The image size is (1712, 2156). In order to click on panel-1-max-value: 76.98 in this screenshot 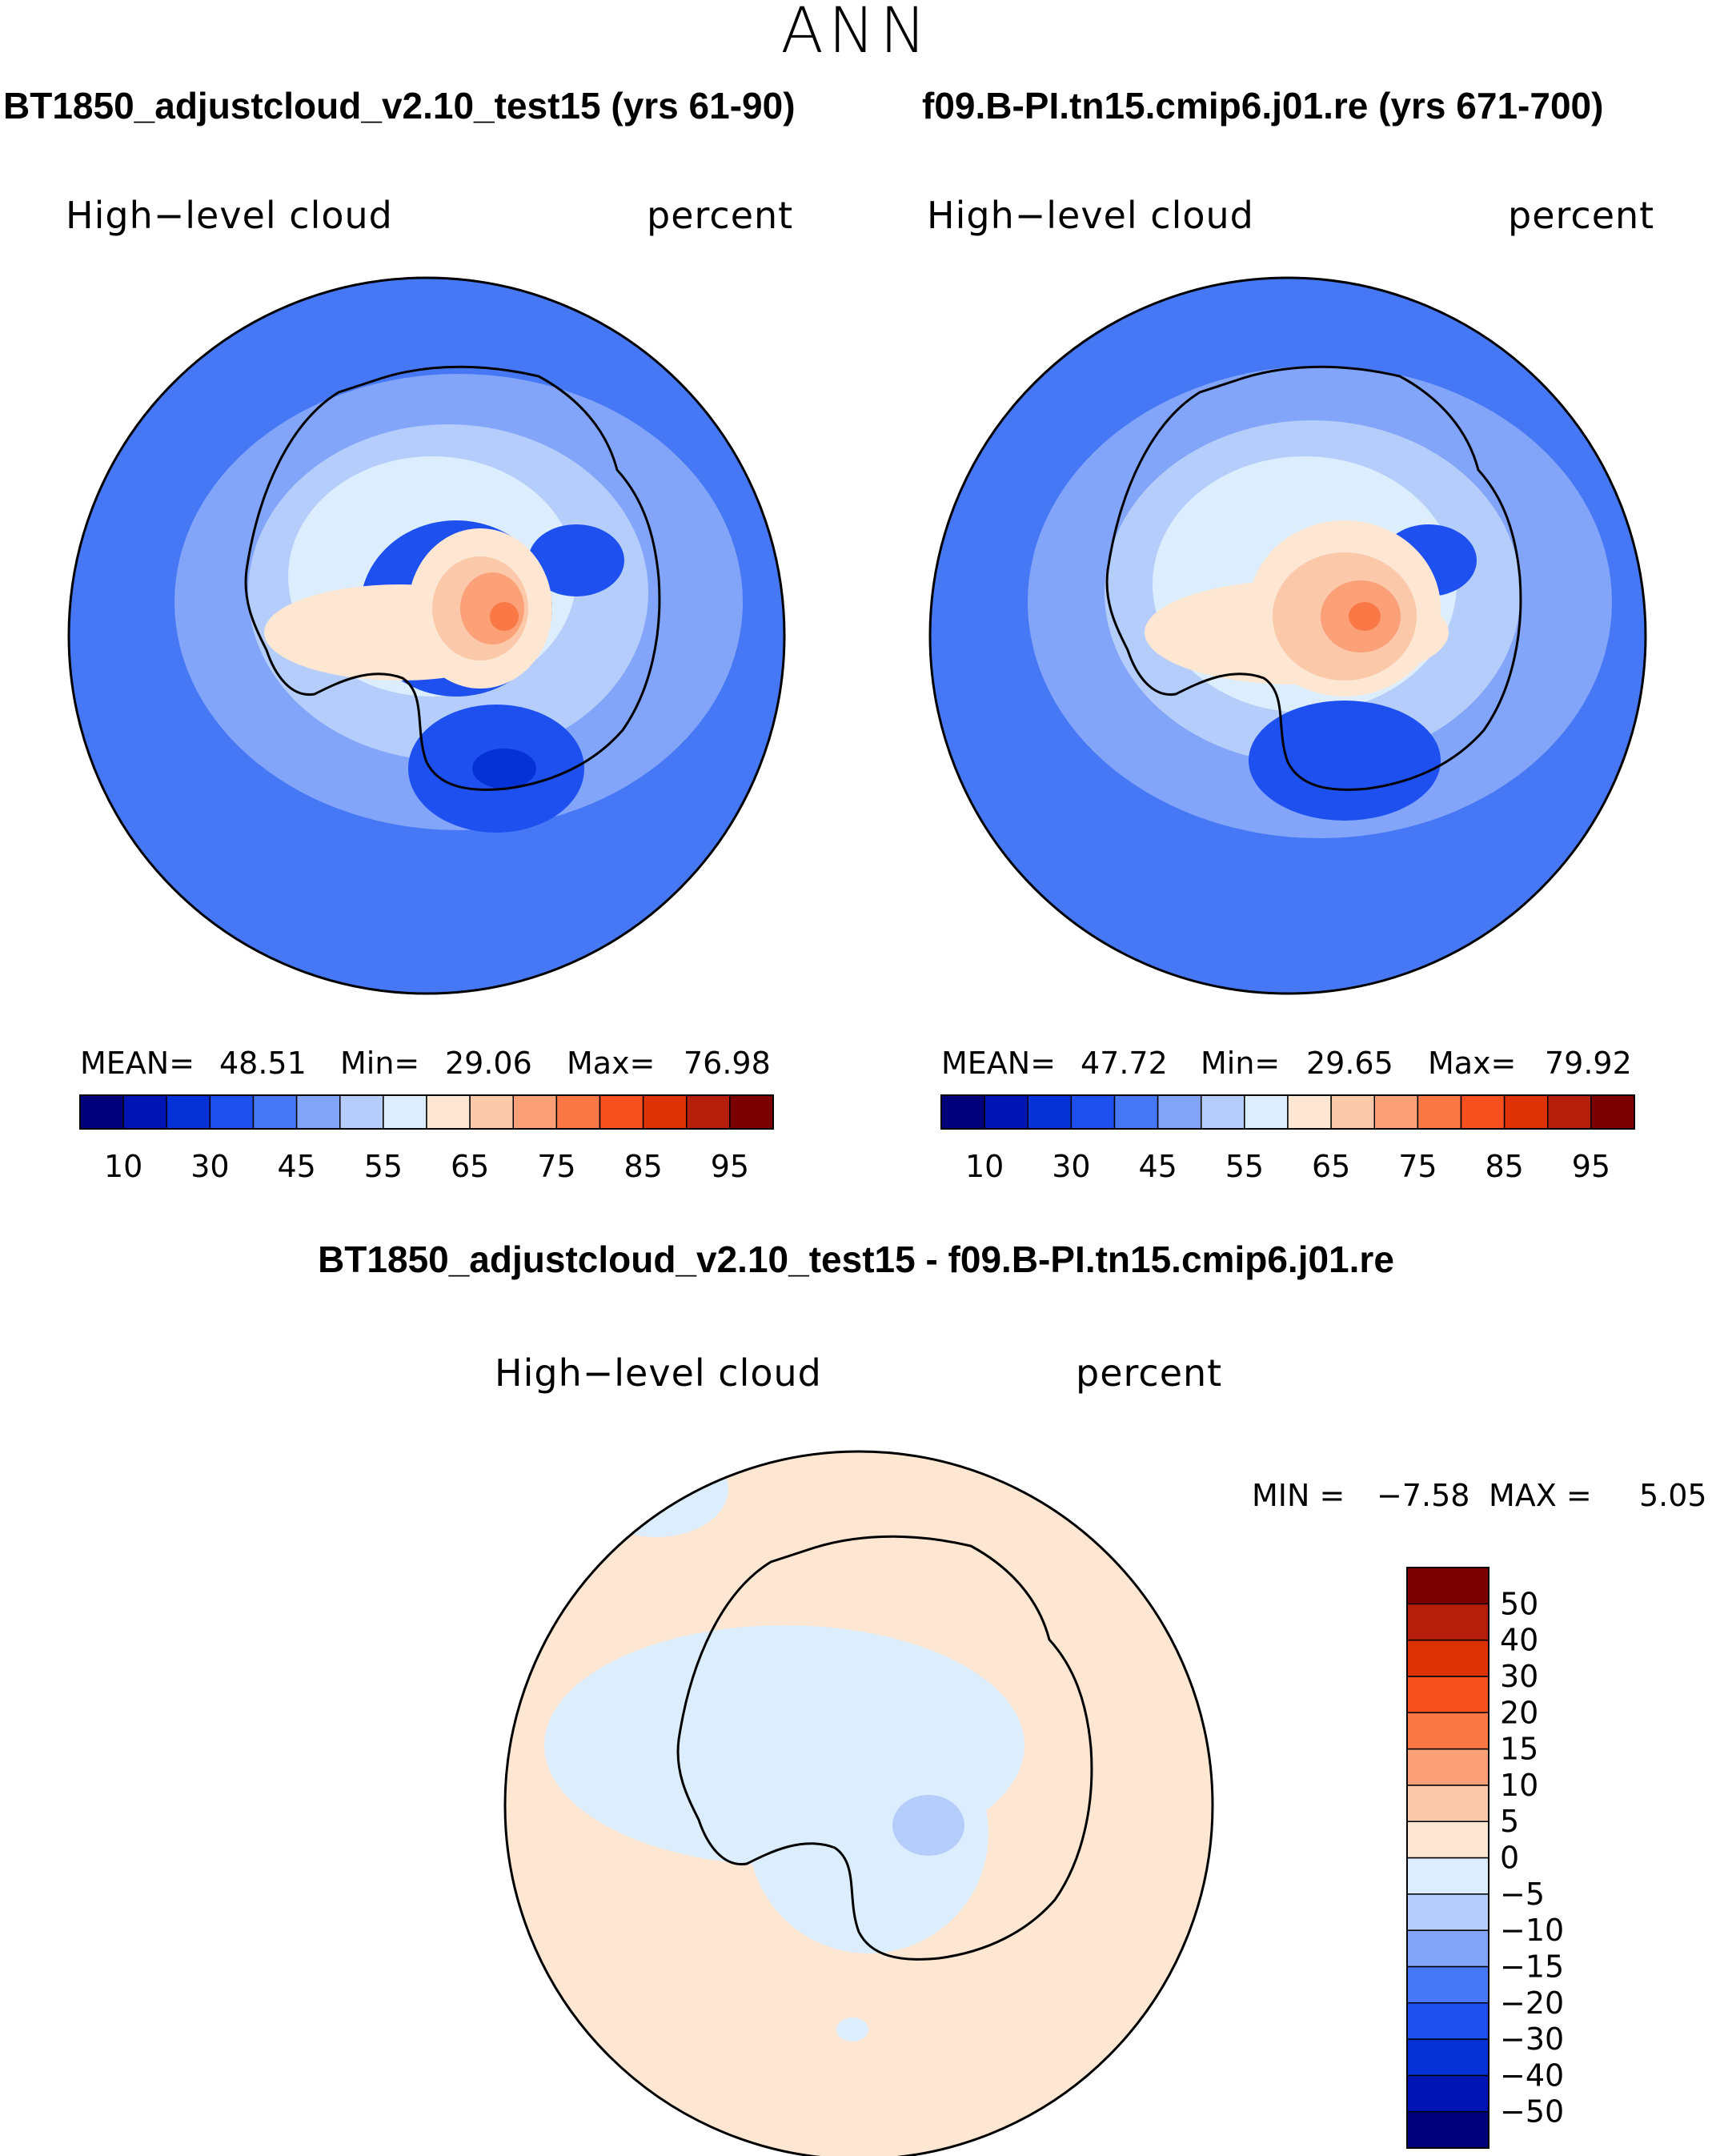, I will do `click(728, 1063)`.